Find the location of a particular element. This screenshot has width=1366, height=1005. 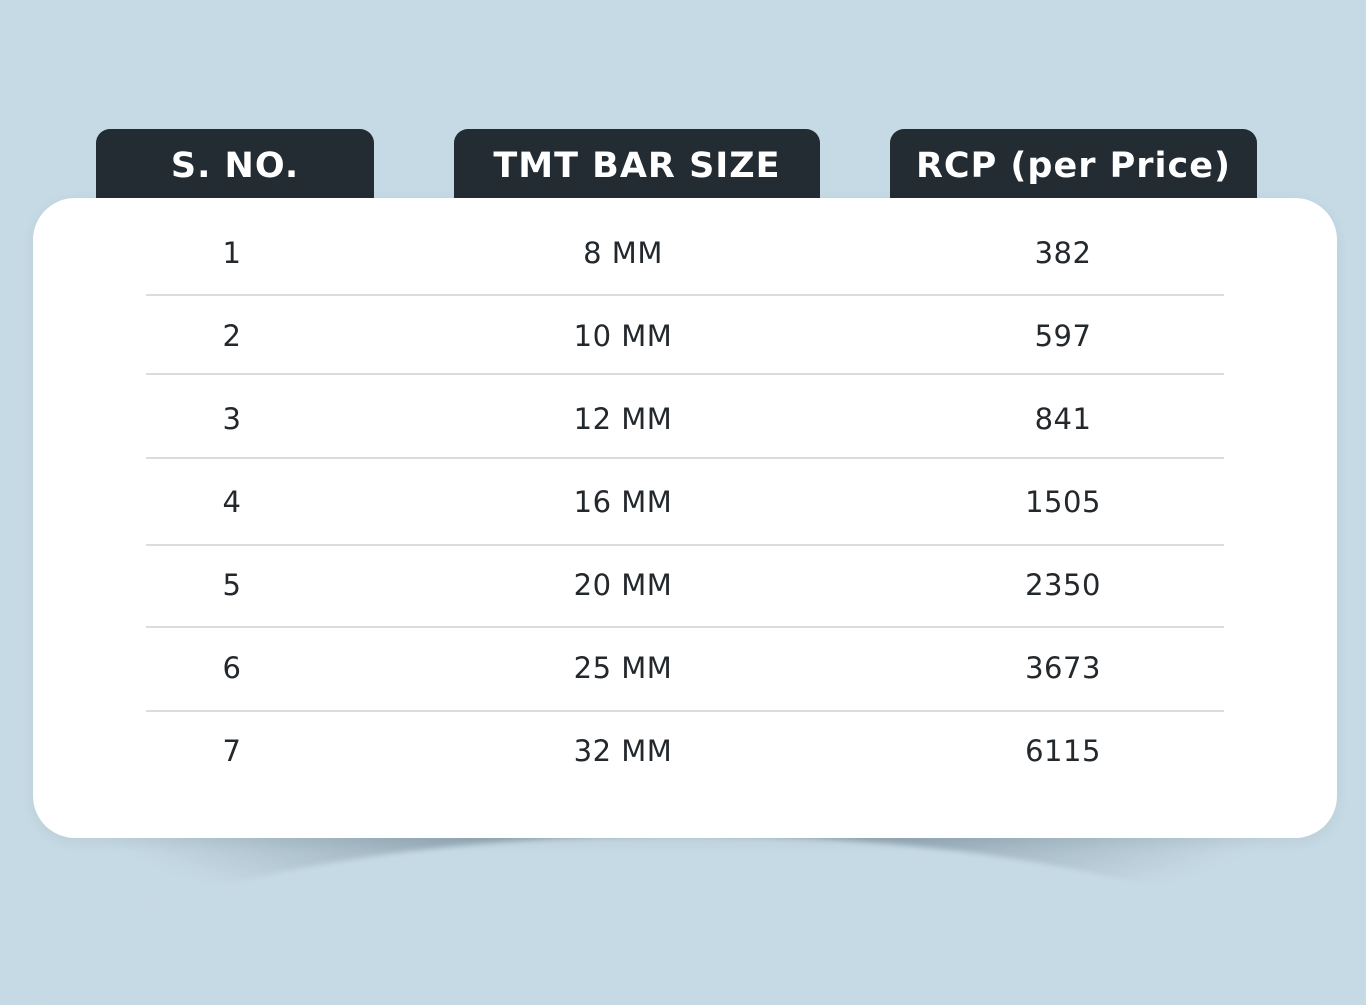

cell-sno: 3 is located at coordinates (232, 419).